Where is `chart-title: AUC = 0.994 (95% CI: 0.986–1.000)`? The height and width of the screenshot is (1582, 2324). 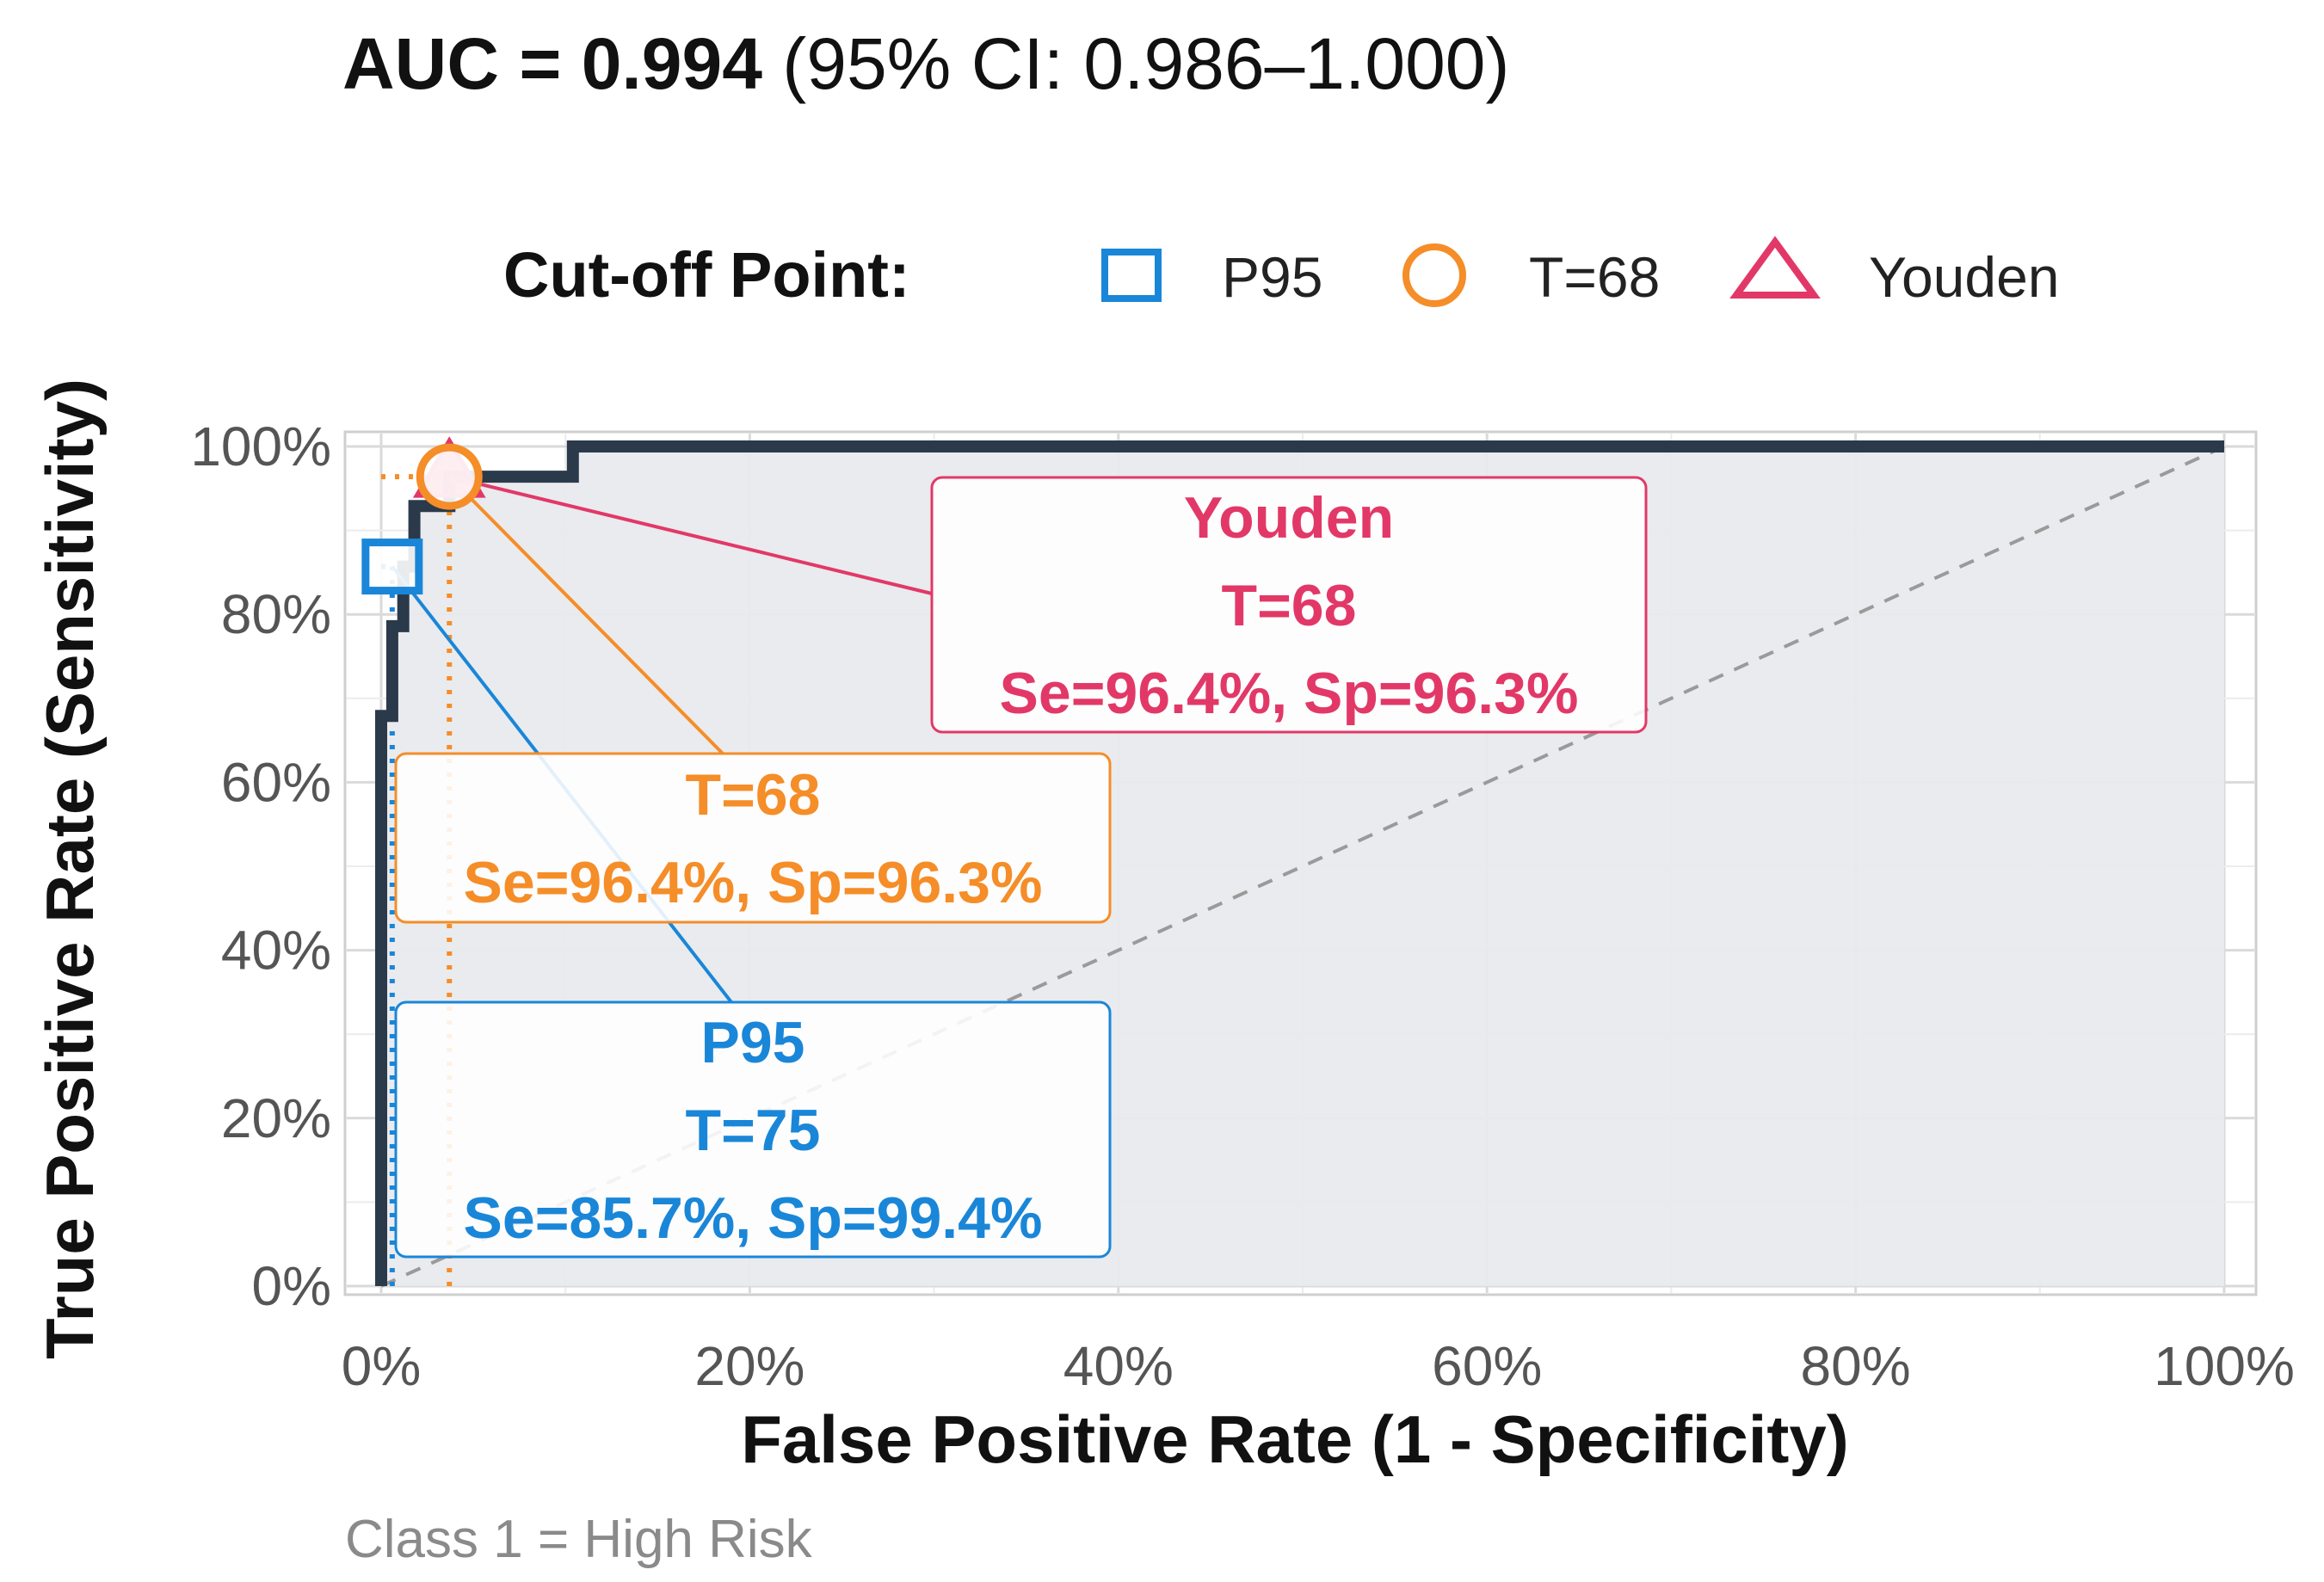
chart-title: AUC = 0.994 (95% CI: 0.986–1.000) is located at coordinates (925, 64).